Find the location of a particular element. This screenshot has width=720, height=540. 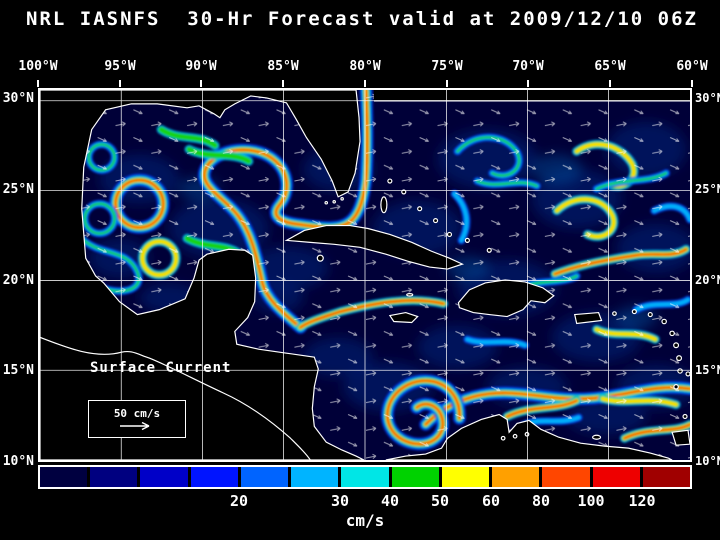

land-puertorico is located at coordinates (588, 318).